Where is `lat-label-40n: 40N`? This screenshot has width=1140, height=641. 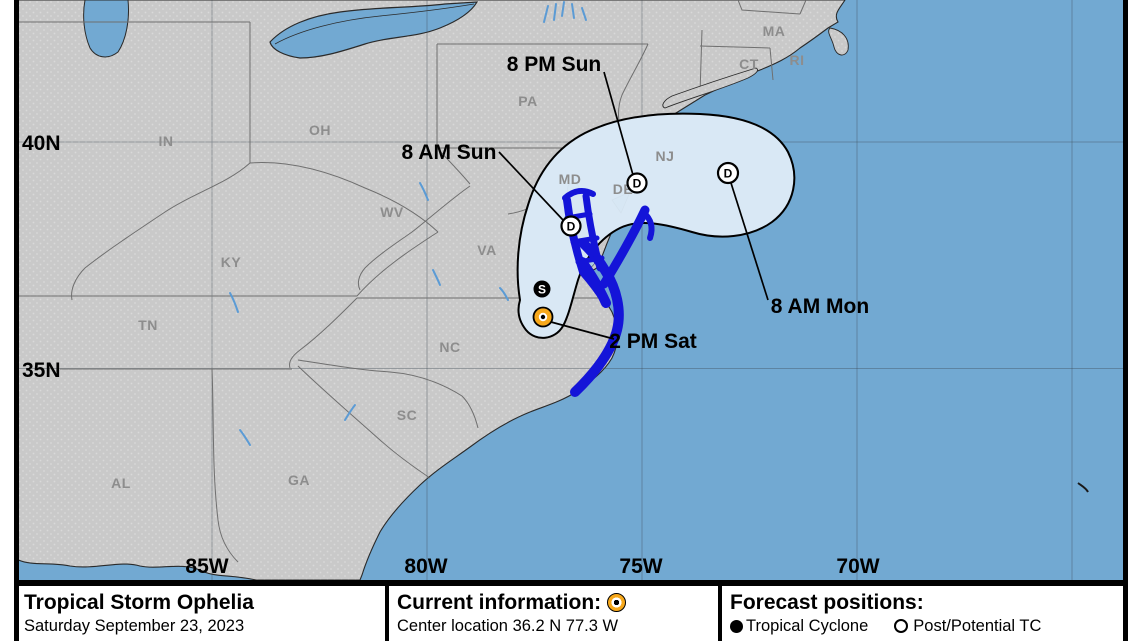
lat-label-40n: 40N is located at coordinates (41, 143).